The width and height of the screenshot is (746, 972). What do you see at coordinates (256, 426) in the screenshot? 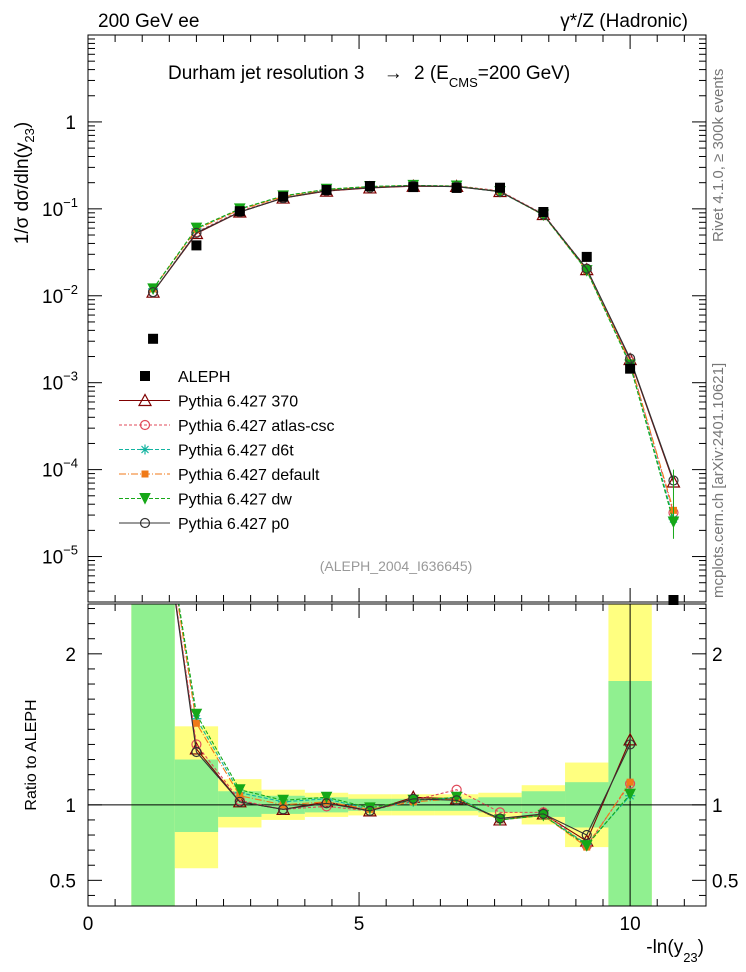
I see `legend-label: Pythia 6.427 atlas-csc` at bounding box center [256, 426].